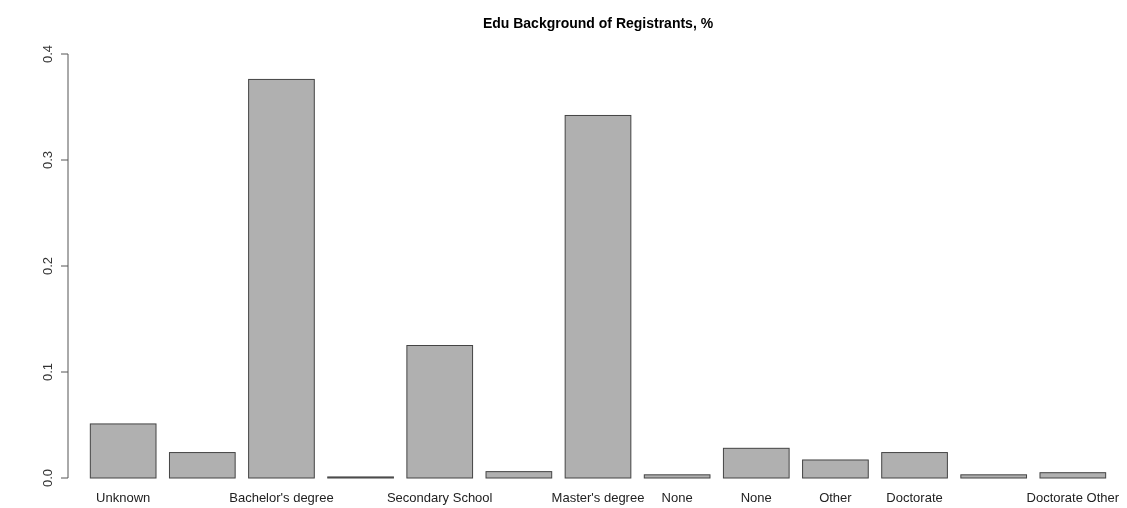  I want to click on y-tick-label: 0.3, so click(47, 160).